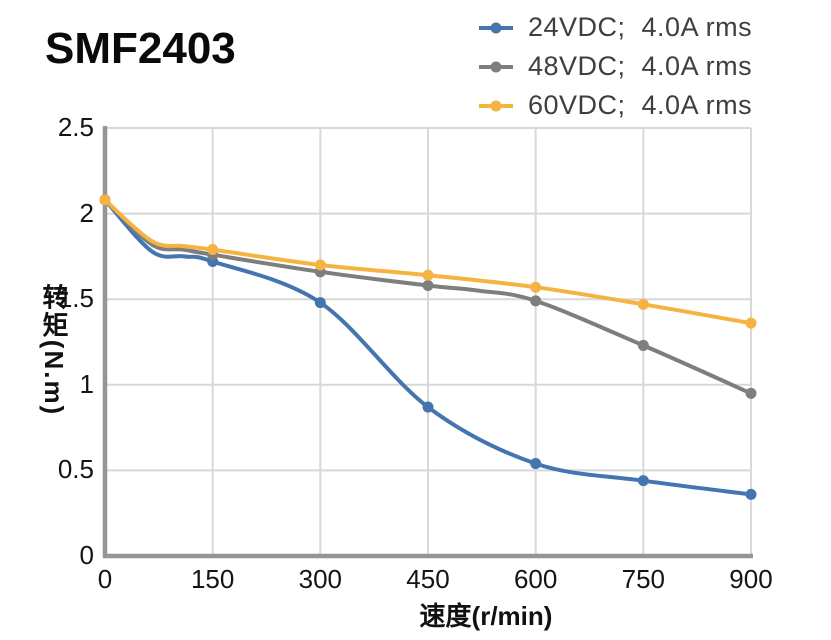 Image resolution: width=831 pixels, height=640 pixels. I want to click on y-tick-label-2: 2, so click(86, 212).